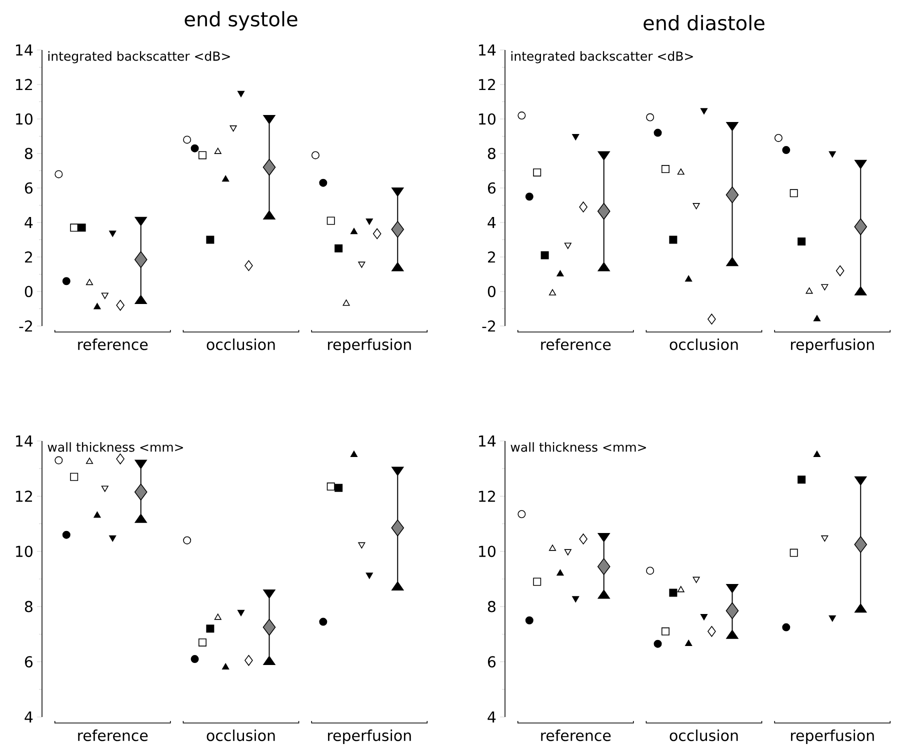 The height and width of the screenshot is (752, 905). Describe the element at coordinates (704, 22) in the screenshot. I see `chart-title: end diastole` at that location.